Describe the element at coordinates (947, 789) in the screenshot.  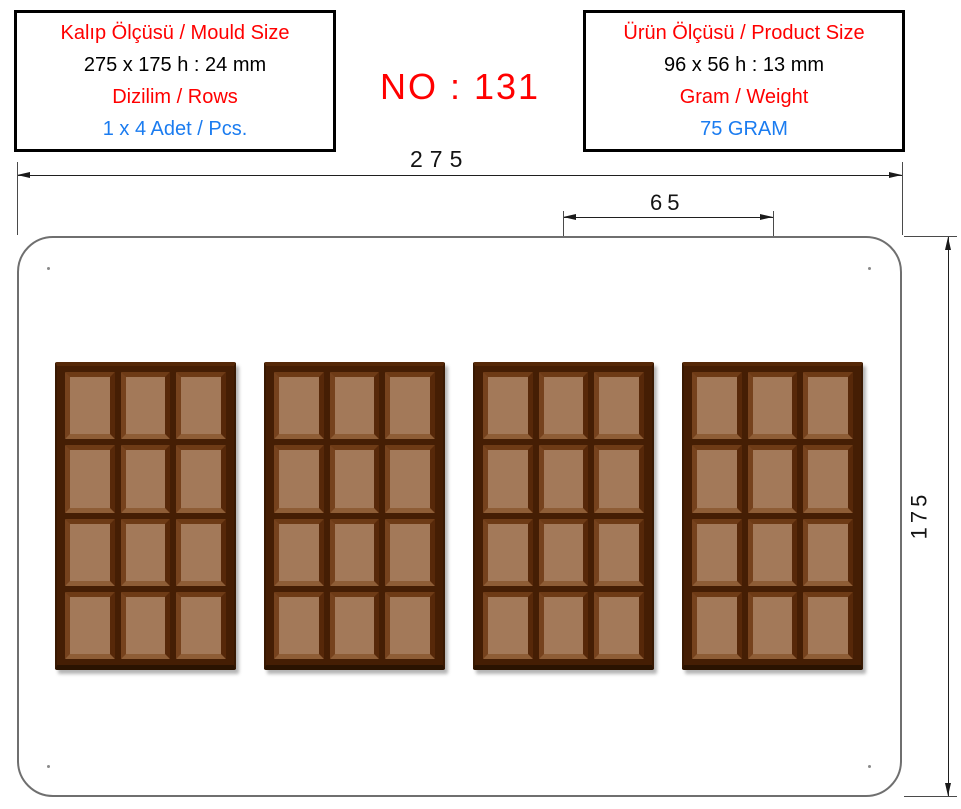
I see `arrow-down-icon` at that location.